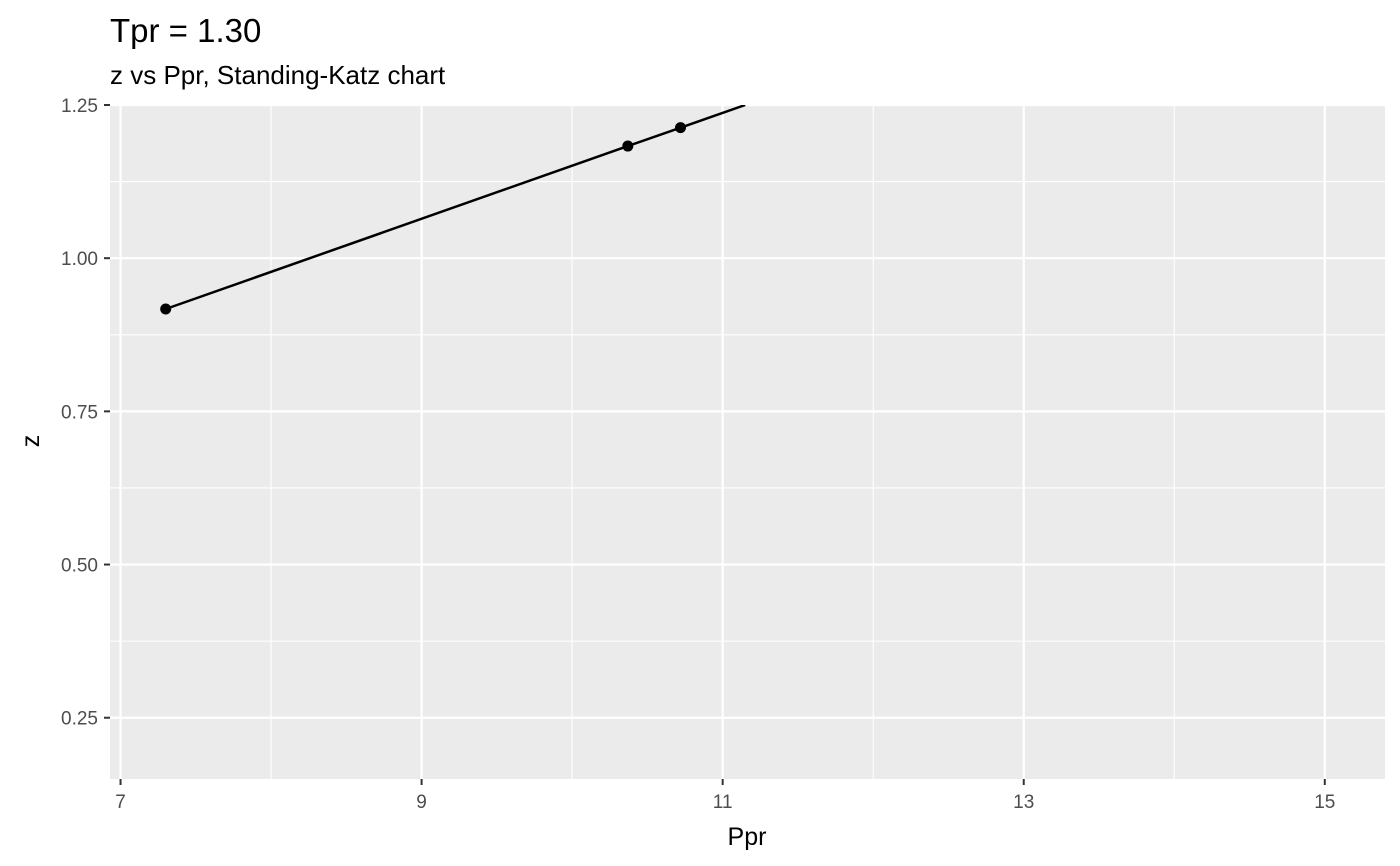 The height and width of the screenshot is (866, 1400). Describe the element at coordinates (455, 208) in the screenshot. I see `series-line` at that location.